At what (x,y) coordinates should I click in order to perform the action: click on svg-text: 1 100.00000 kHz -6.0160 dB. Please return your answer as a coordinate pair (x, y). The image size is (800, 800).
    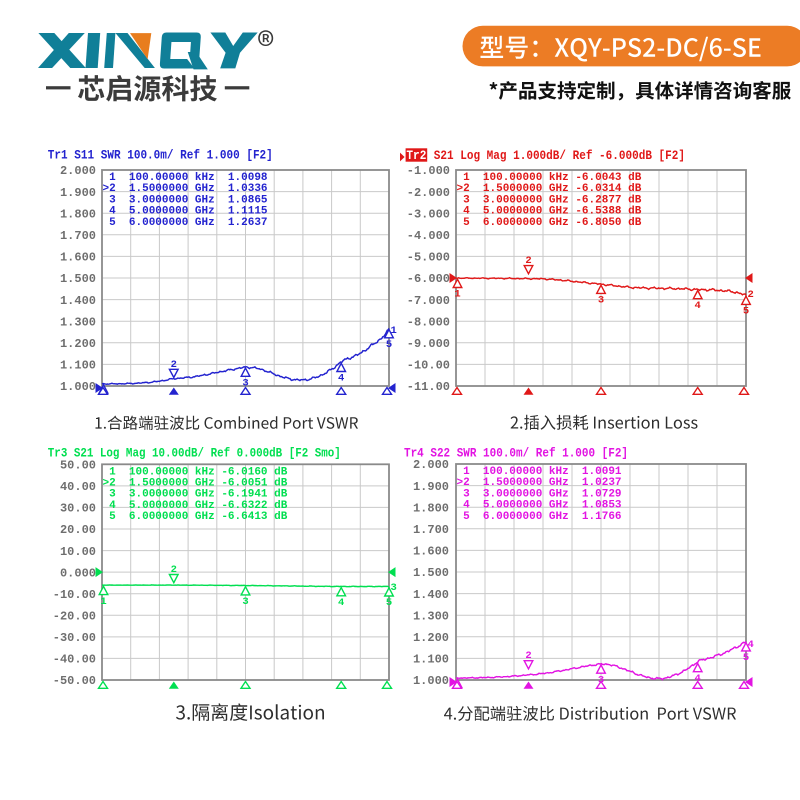
    Looking at the image, I should click on (195, 472).